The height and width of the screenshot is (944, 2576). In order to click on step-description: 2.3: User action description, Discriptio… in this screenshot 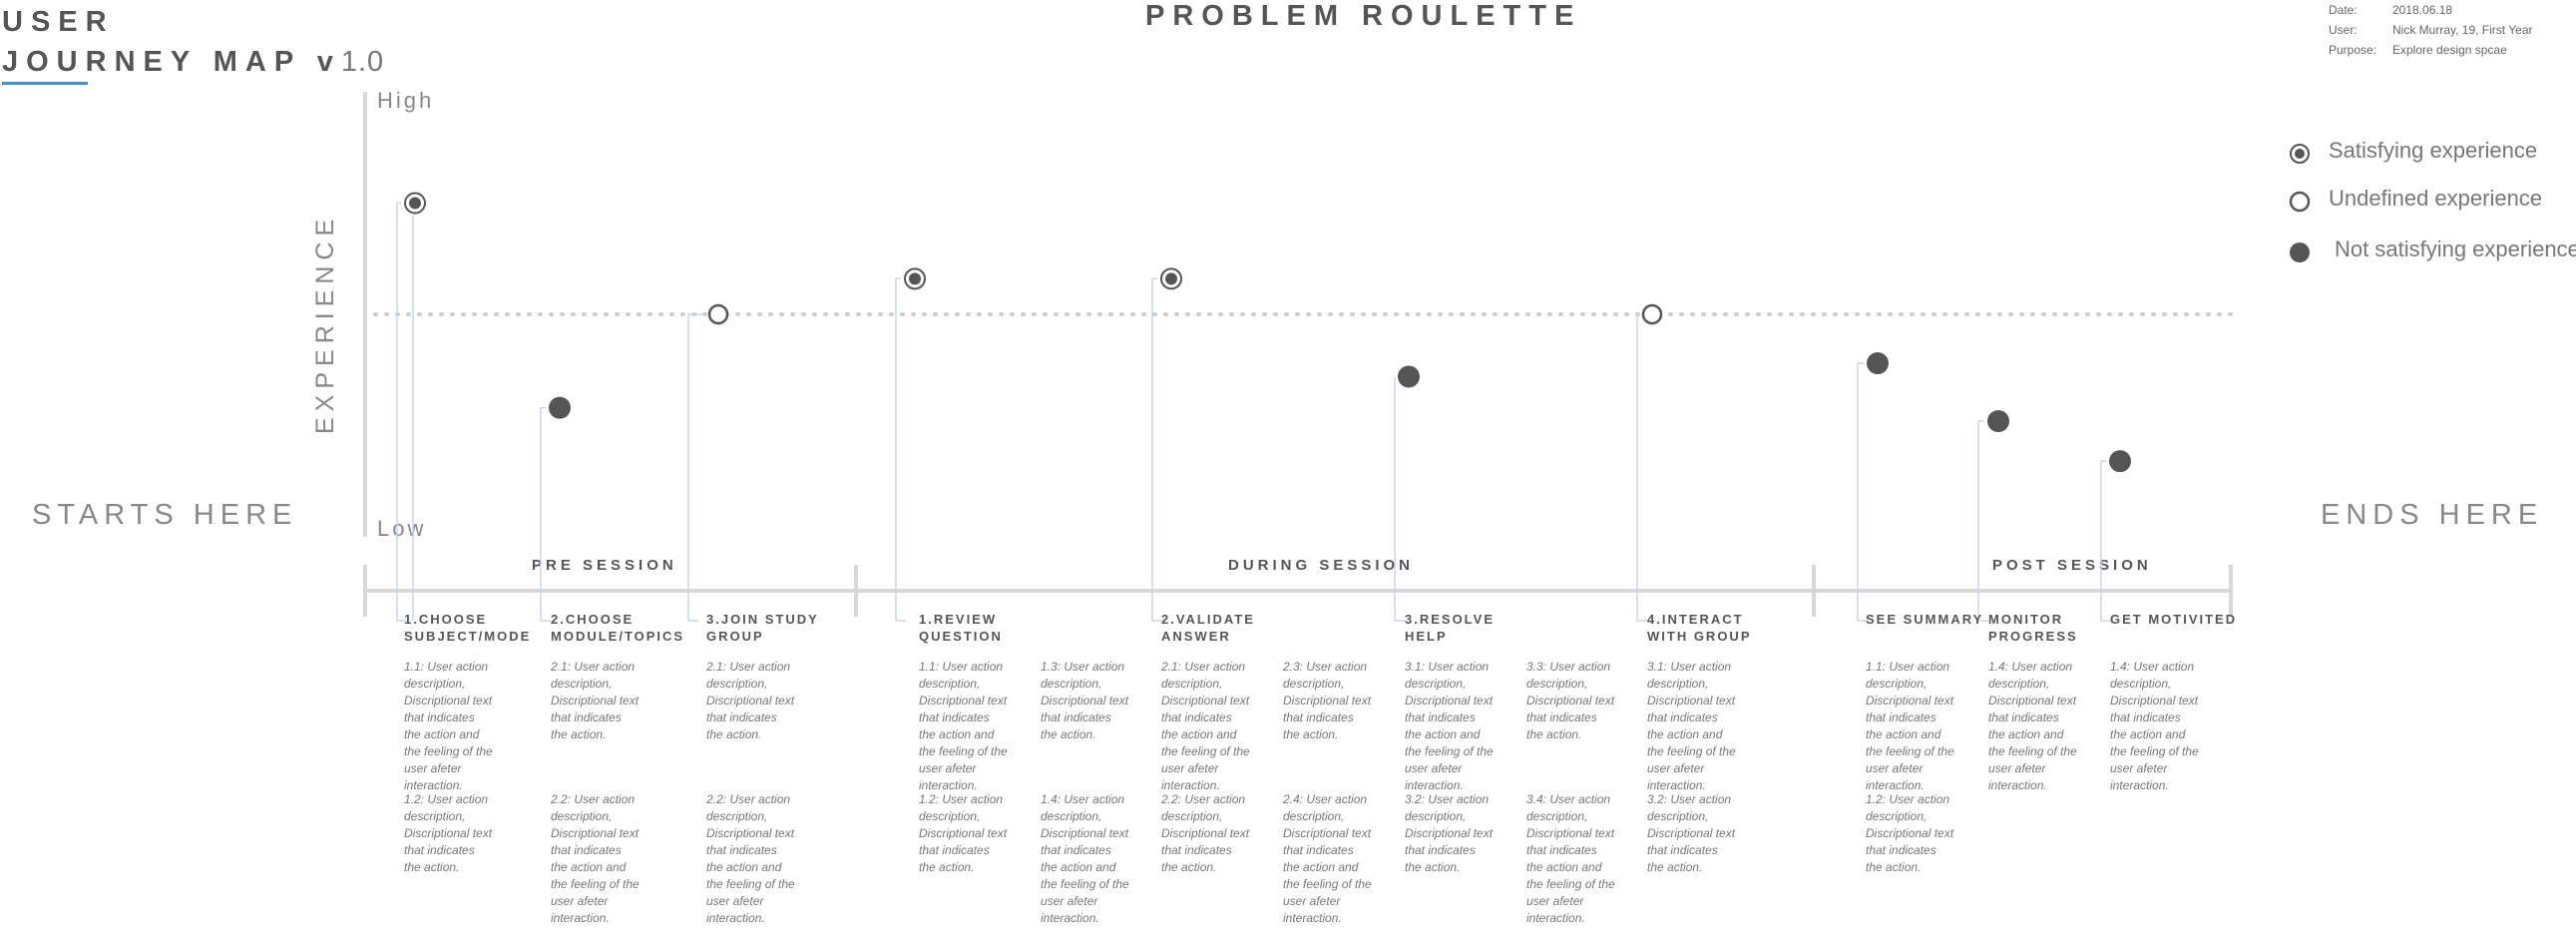, I will do `click(1327, 701)`.